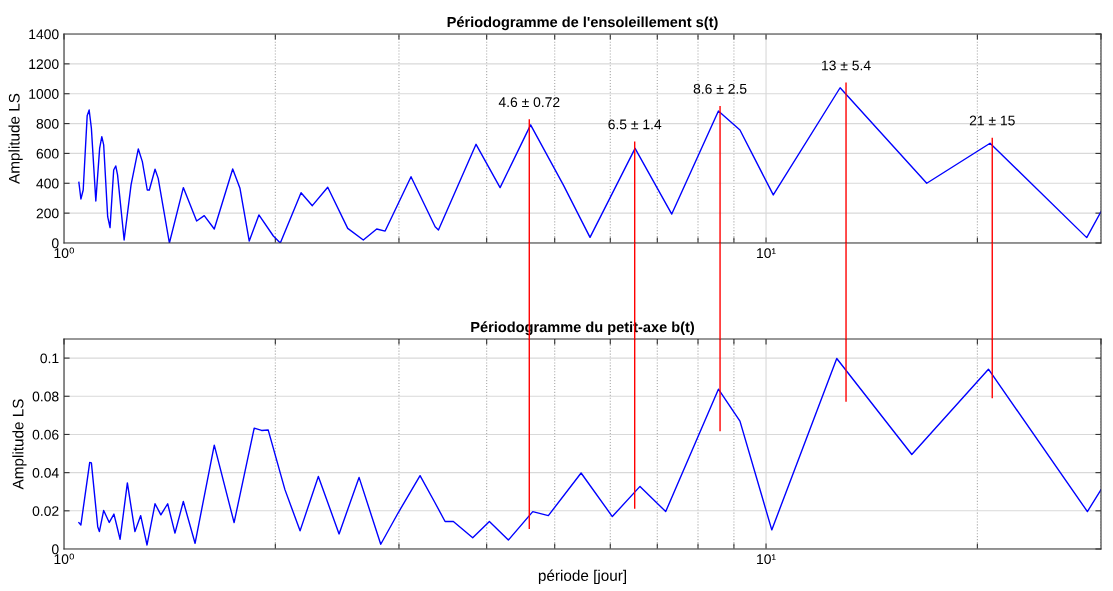 This screenshot has width=1113, height=591. Describe the element at coordinates (45, 396) in the screenshot. I see `y-tick-label: 0.08` at that location.